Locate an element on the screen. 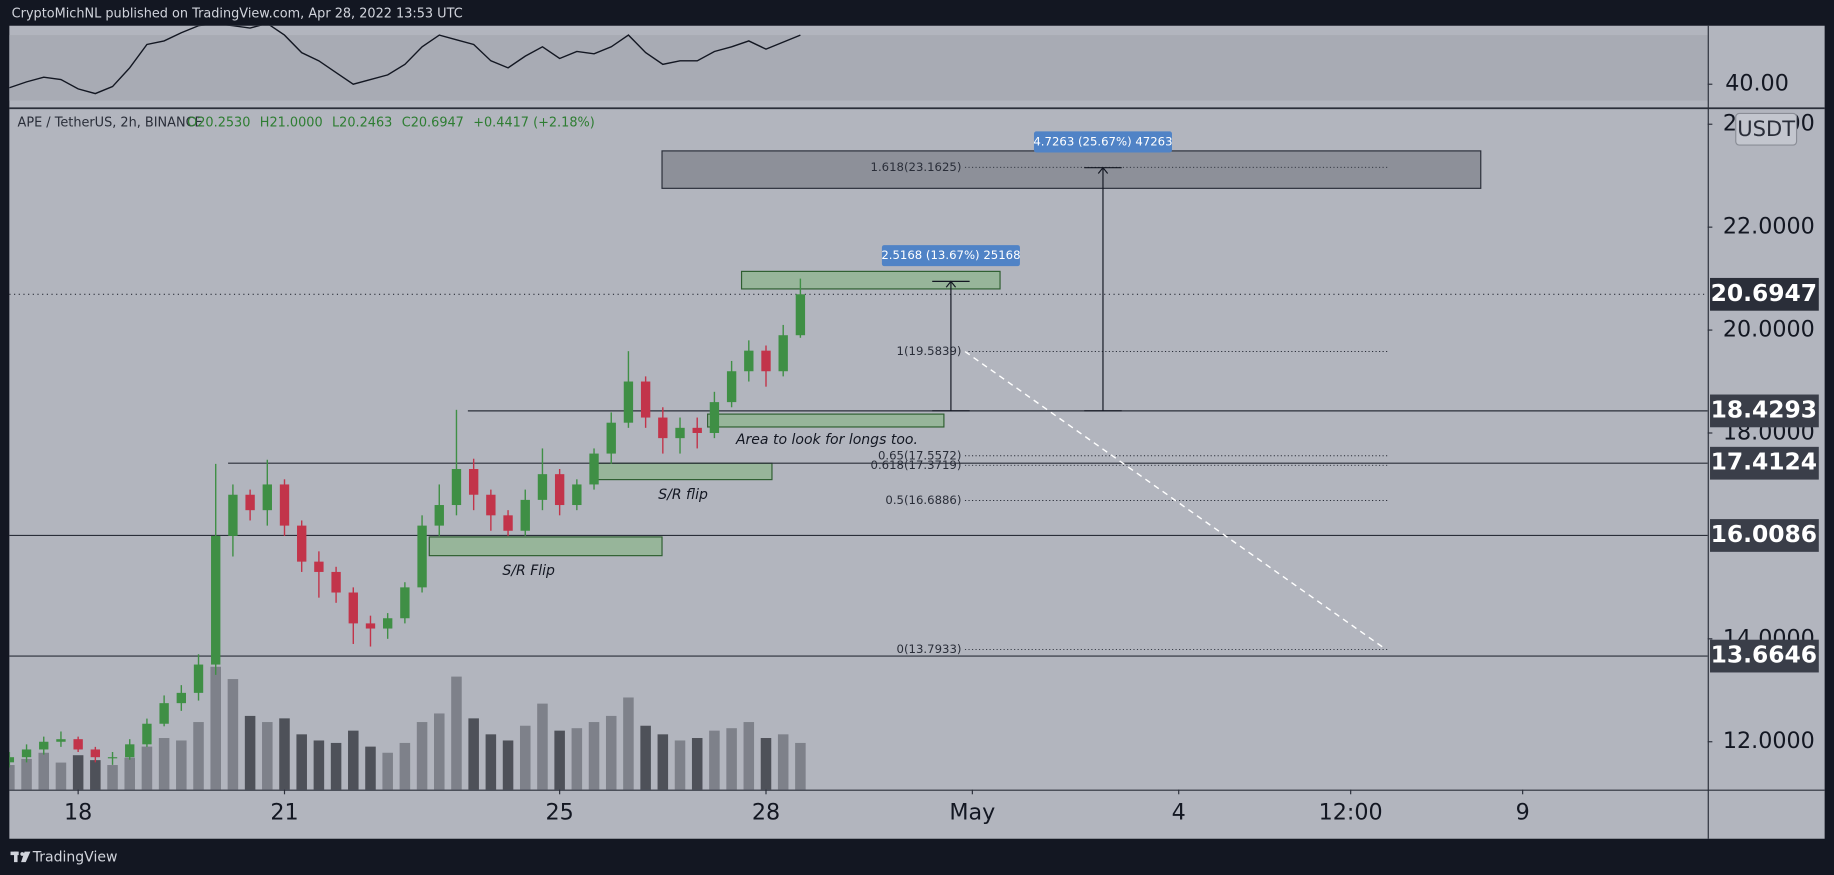  brand: TradingView is located at coordinates (75, 857).